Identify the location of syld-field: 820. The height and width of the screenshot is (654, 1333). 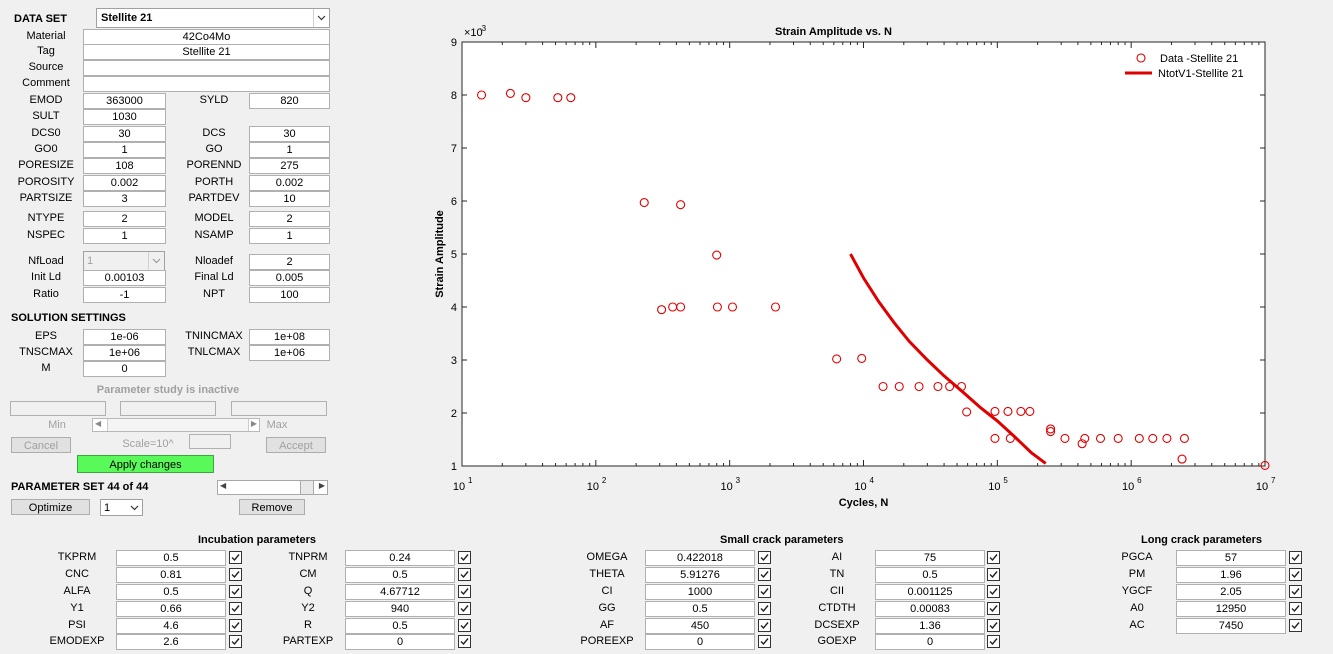
(289, 101).